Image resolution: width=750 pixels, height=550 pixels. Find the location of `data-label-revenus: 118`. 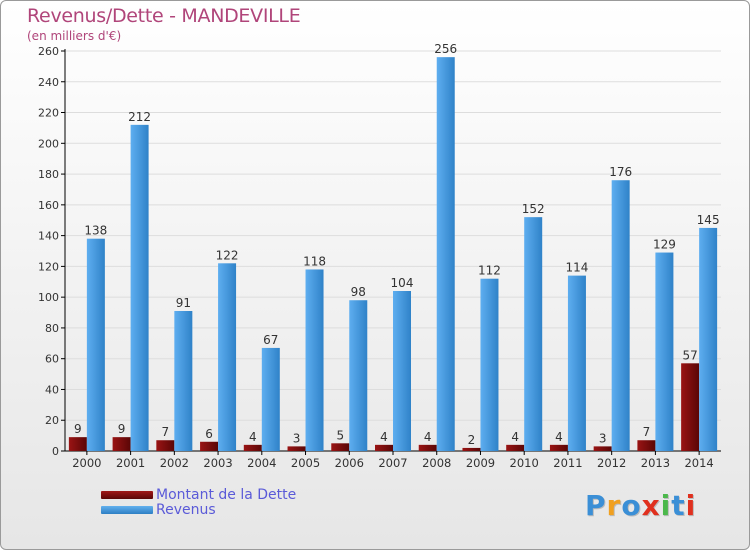

data-label-revenus: 118 is located at coordinates (314, 261).